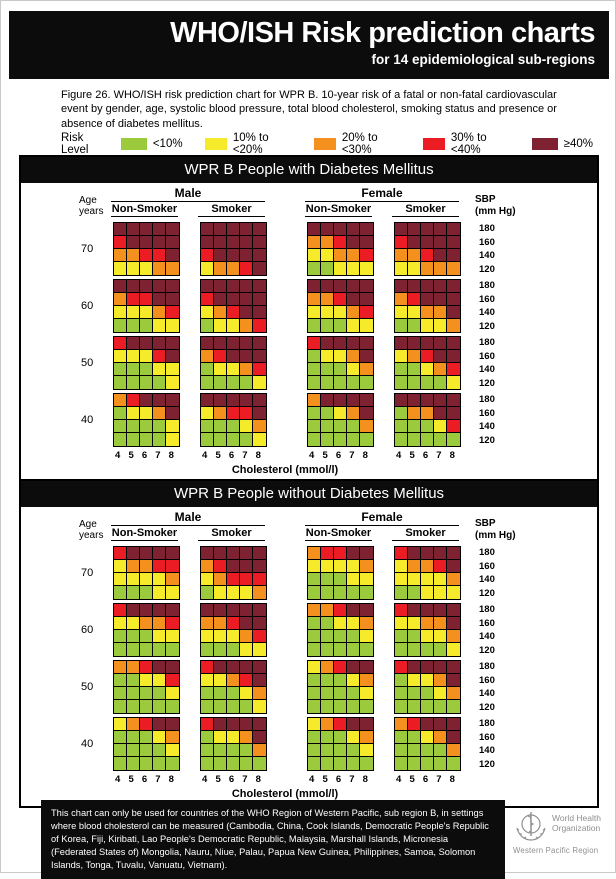  What do you see at coordinates (382, 194) in the screenshot?
I see `female-label: Female` at bounding box center [382, 194].